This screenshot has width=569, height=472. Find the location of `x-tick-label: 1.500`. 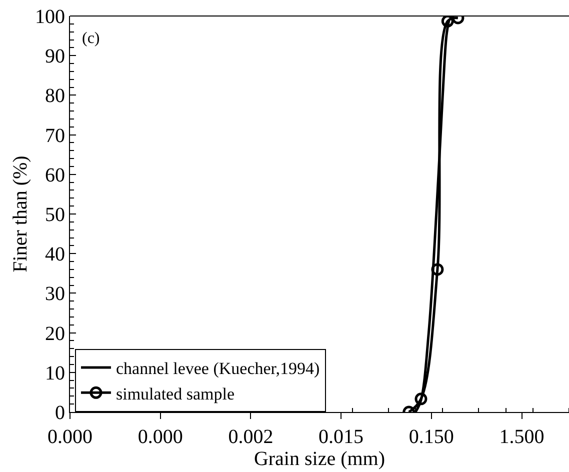

x-tick-label: 1.500 is located at coordinates (521, 437).